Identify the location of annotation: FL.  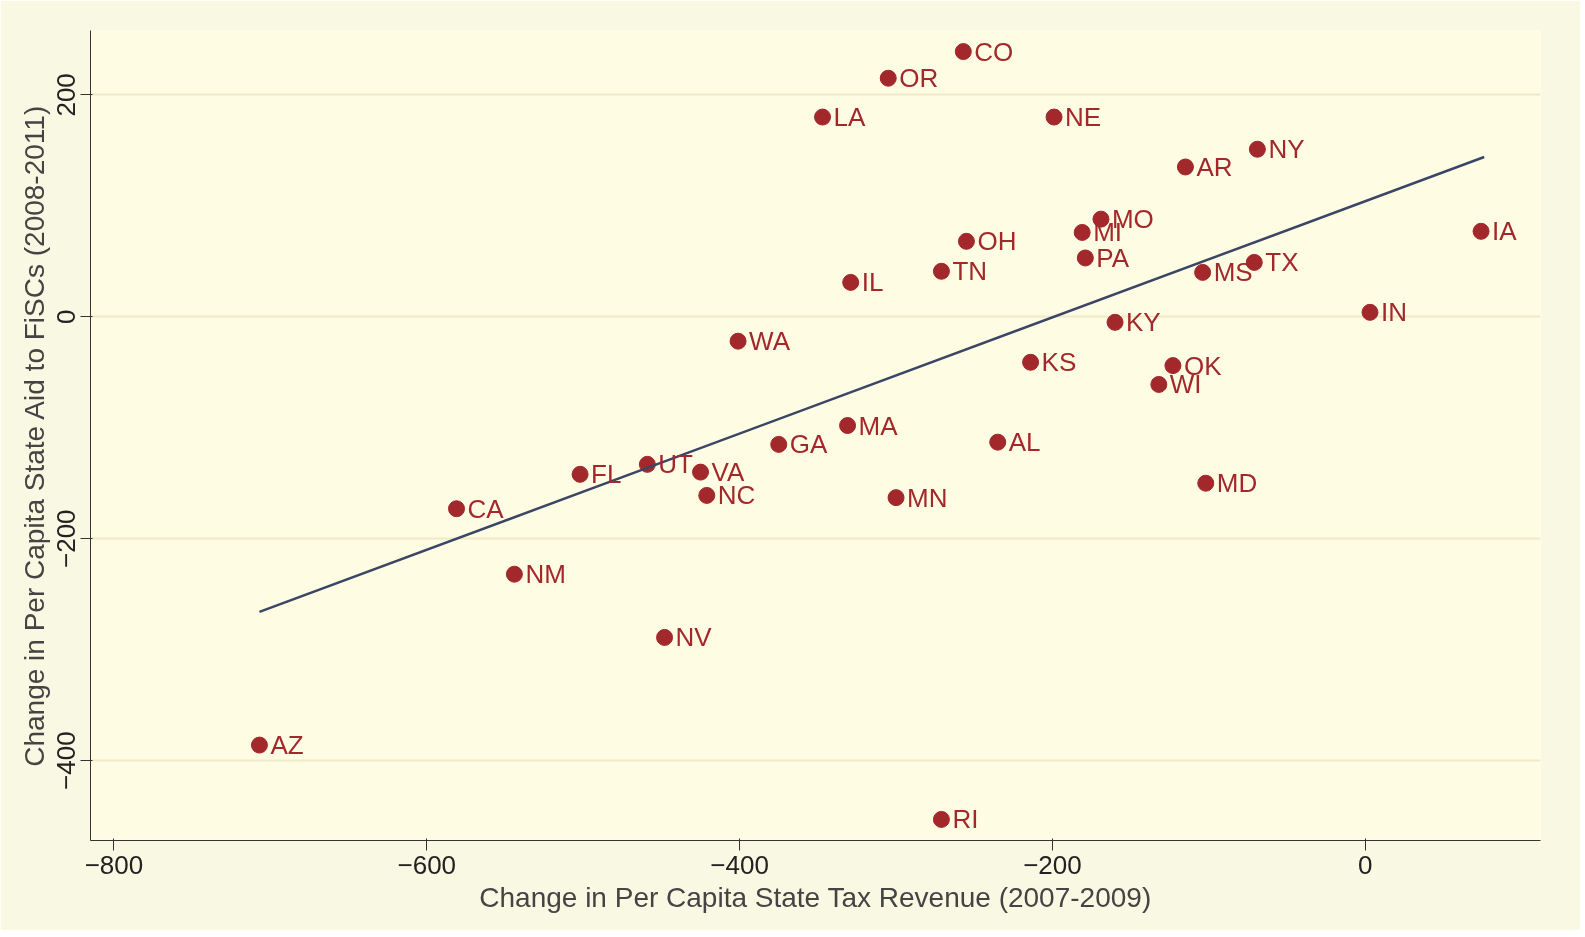
(606, 474).